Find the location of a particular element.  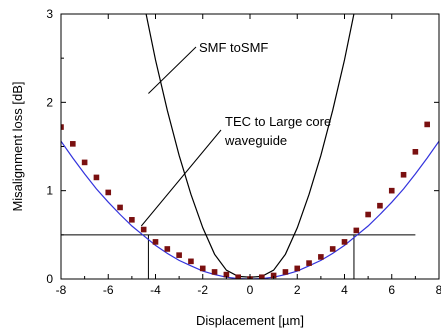

x-tick-label: 6 is located at coordinates (391, 290).